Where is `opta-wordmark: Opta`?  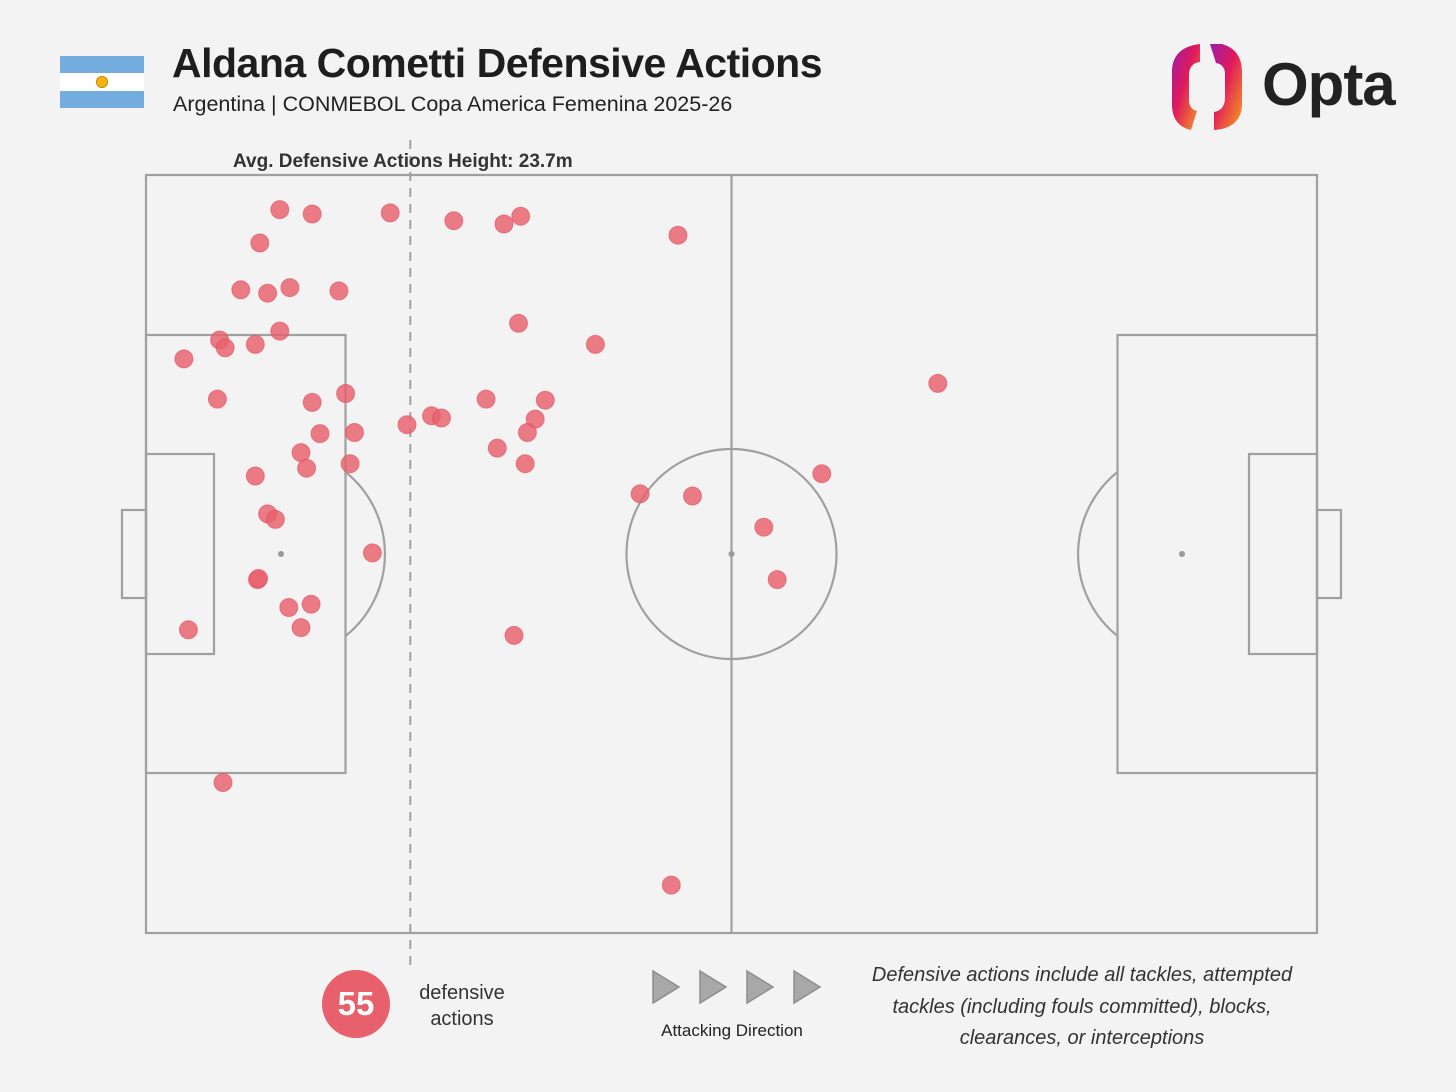 opta-wordmark: Opta is located at coordinates (1329, 84).